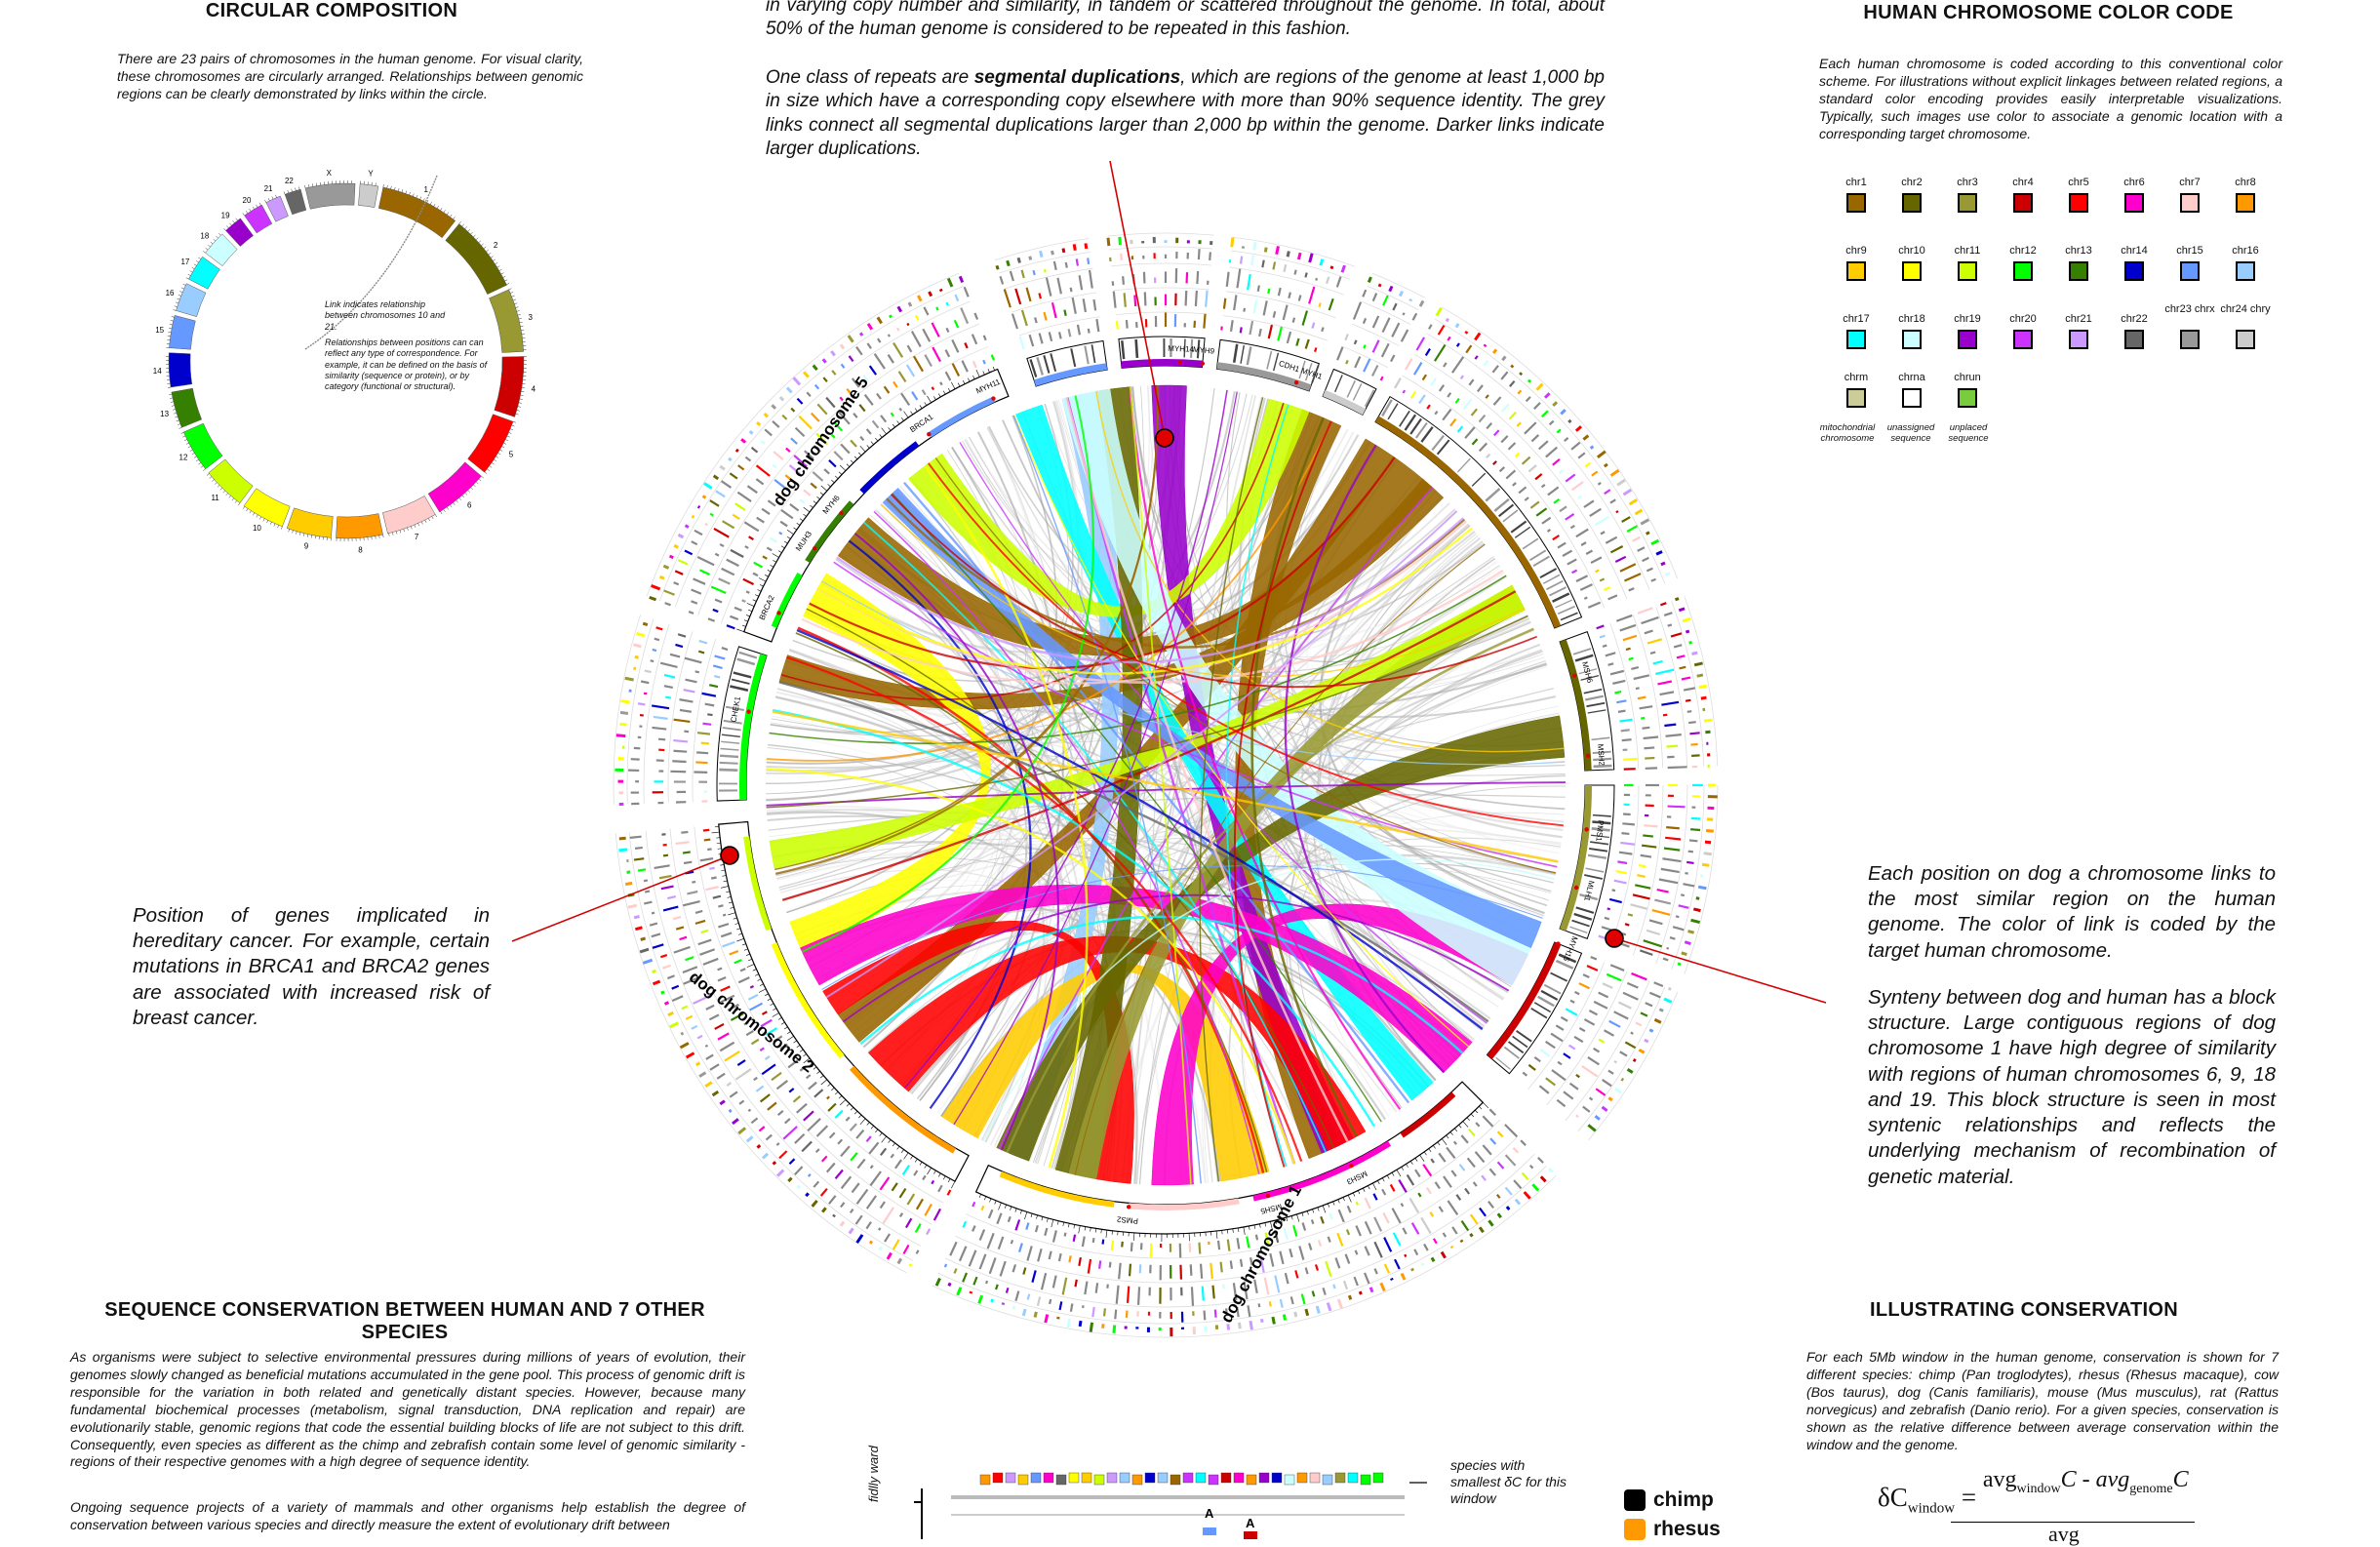 The width and height of the screenshot is (2380, 1547). I want to click on formula-num-a: avg, so click(2000, 1479).